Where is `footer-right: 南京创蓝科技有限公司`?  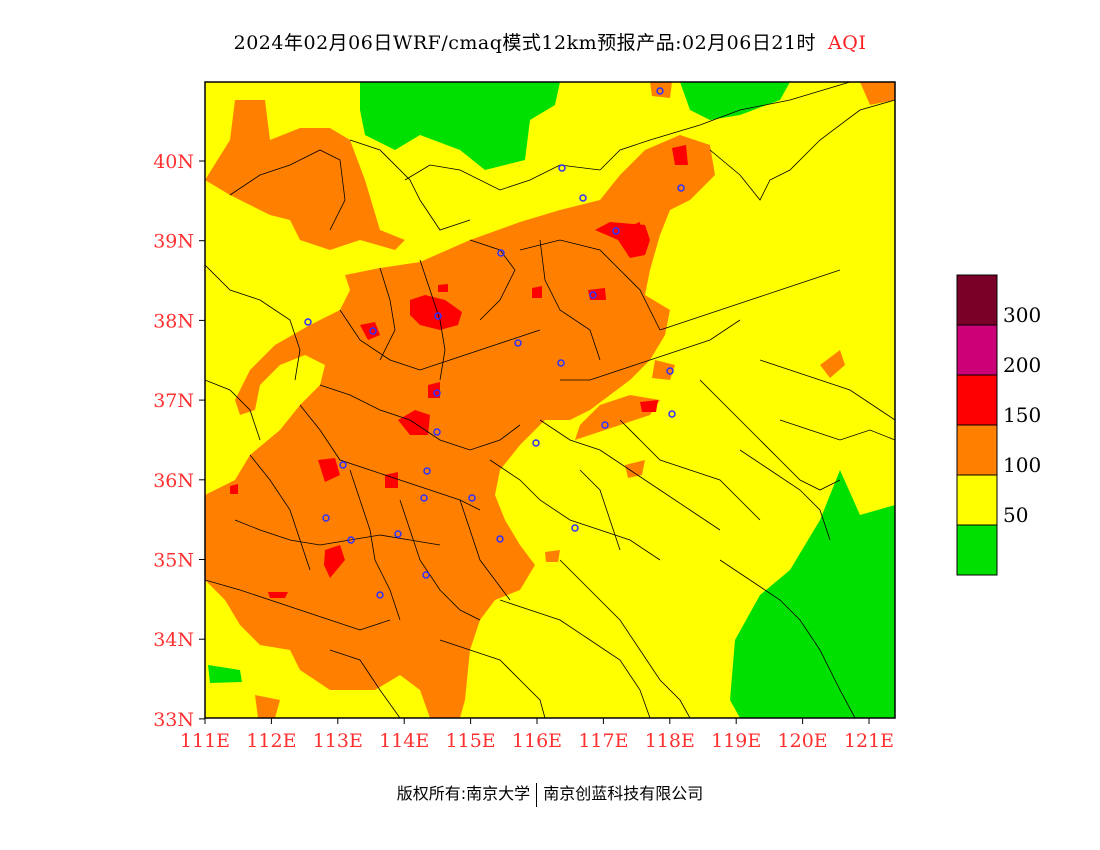 footer-right: 南京创蓝科技有限公司 is located at coordinates (623, 793).